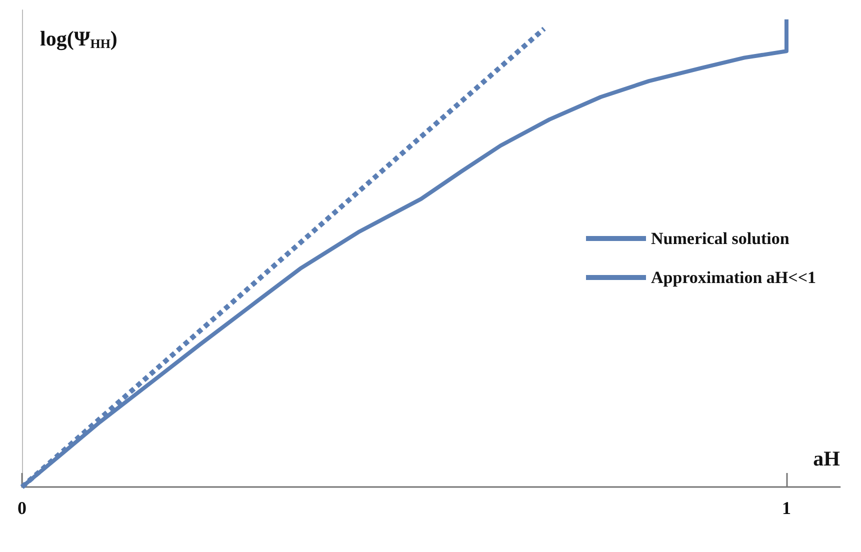  What do you see at coordinates (22, 508) in the screenshot?
I see `x-tick-label: 0` at bounding box center [22, 508].